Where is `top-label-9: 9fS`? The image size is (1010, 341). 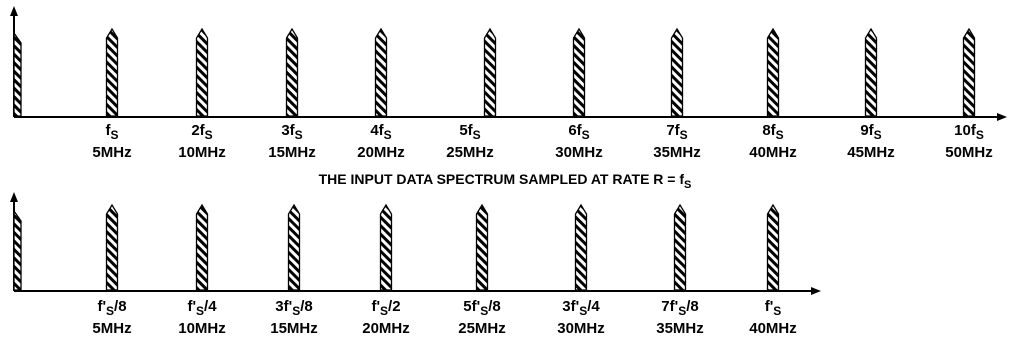 top-label-9: 9fS is located at coordinates (870, 132).